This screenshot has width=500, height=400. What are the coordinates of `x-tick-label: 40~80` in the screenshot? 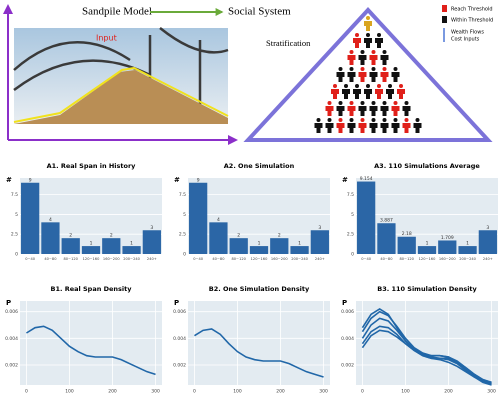 It's located at (218, 259).